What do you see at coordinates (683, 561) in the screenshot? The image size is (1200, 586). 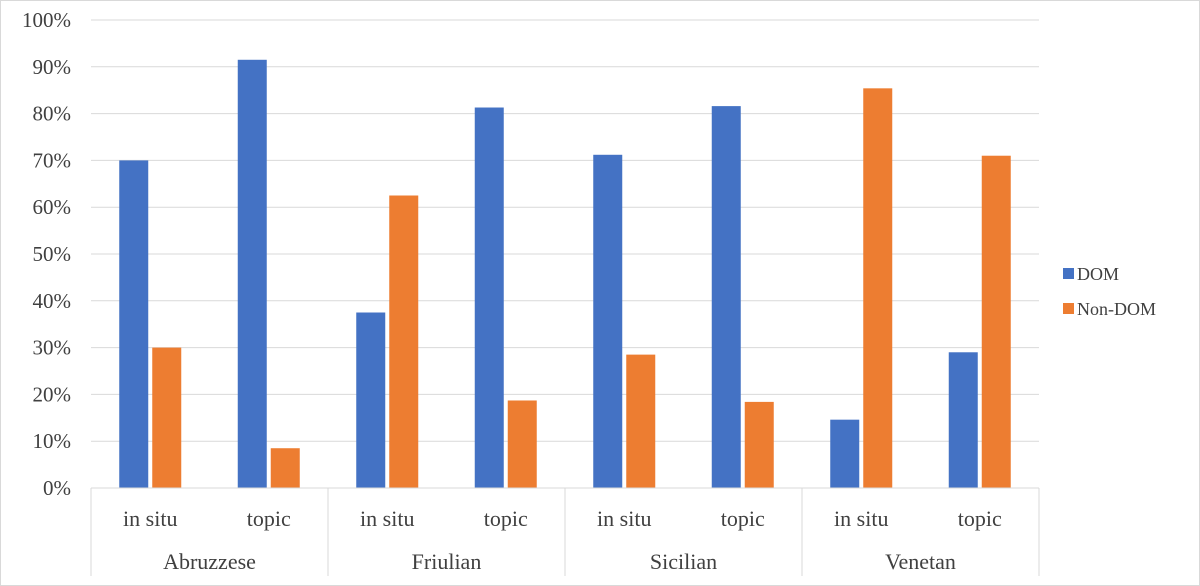 I see `x-group-label: Sicilian` at bounding box center [683, 561].